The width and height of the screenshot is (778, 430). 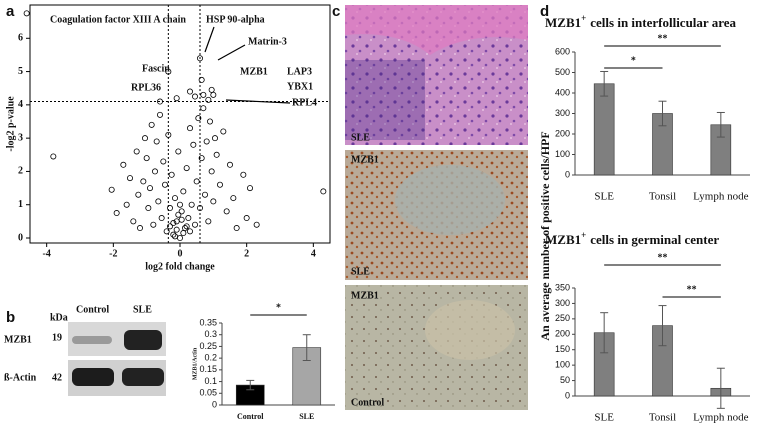 I want to click on y-tick-label: 0.35, so click(x=208, y=322).